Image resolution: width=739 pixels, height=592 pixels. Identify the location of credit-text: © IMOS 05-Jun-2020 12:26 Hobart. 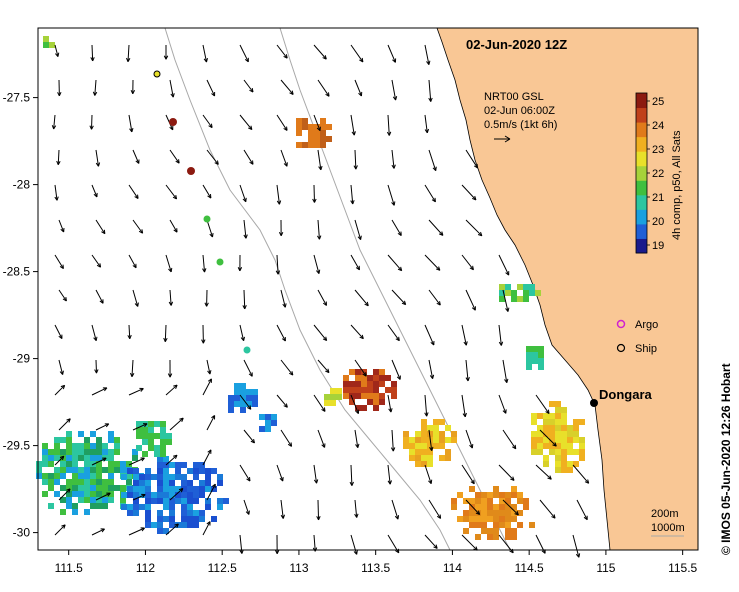
(726, 459).